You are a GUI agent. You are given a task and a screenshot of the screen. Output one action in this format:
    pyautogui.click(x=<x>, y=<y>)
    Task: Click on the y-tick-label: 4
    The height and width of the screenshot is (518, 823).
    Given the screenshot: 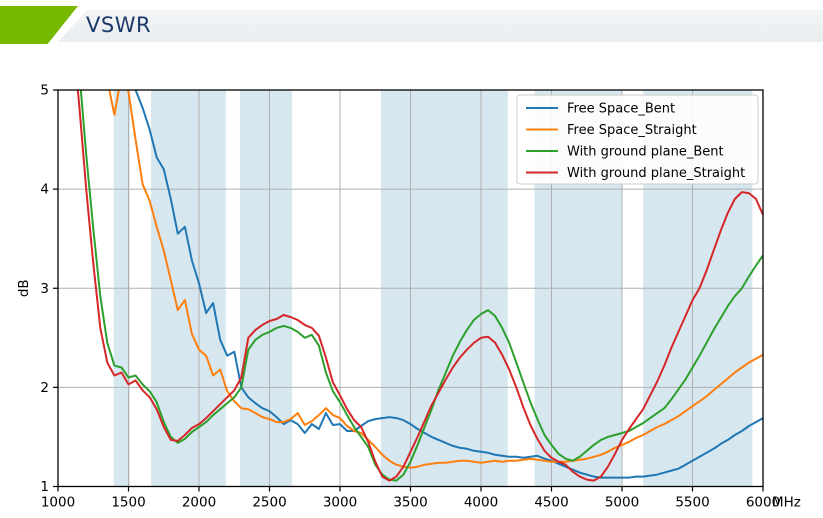 What is the action you would take?
    pyautogui.click(x=44, y=190)
    